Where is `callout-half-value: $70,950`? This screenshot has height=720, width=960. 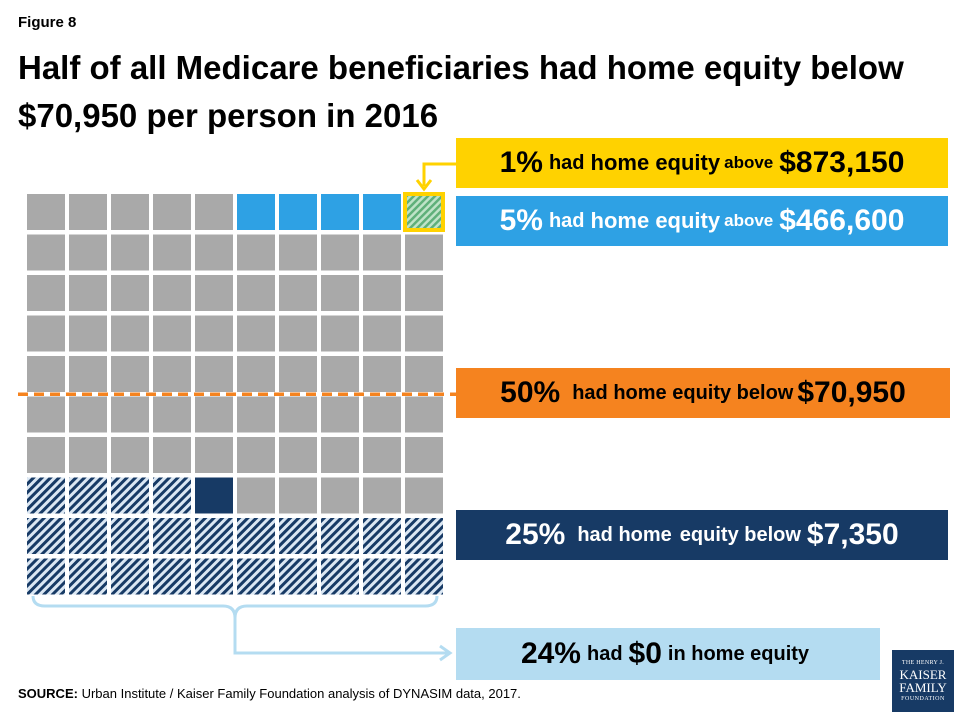 callout-half-value: $70,950 is located at coordinates (851, 392).